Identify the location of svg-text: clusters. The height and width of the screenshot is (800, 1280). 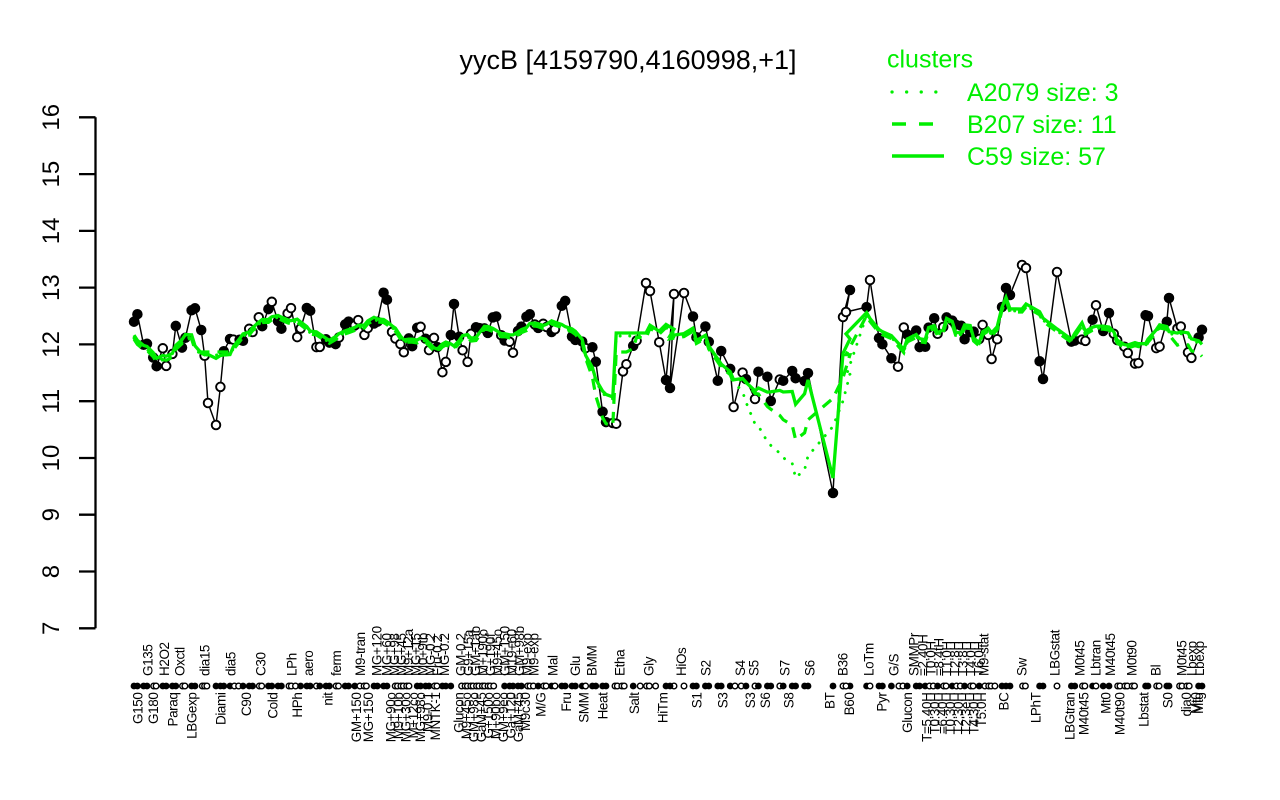
(930, 60).